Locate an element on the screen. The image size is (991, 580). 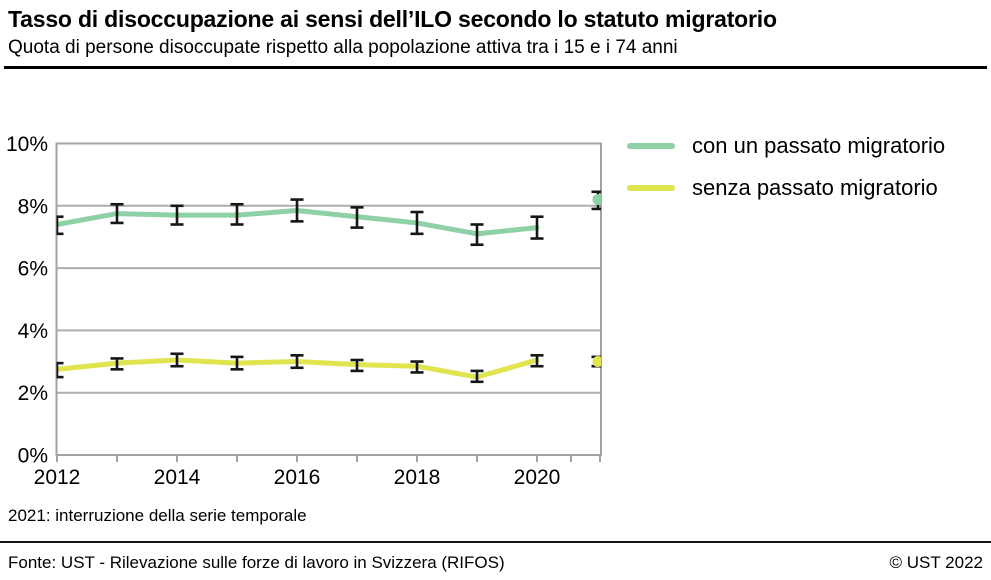
legend-item-migrant: con un passato migratorio is located at coordinates (786, 146).